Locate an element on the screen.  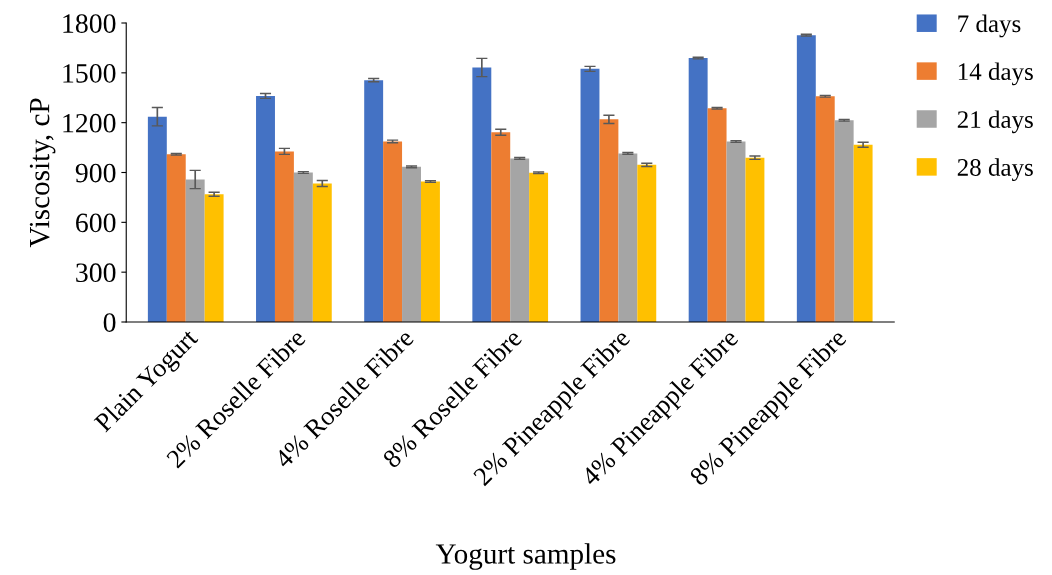
y-tick-label: 600 is located at coordinates (96, 223).